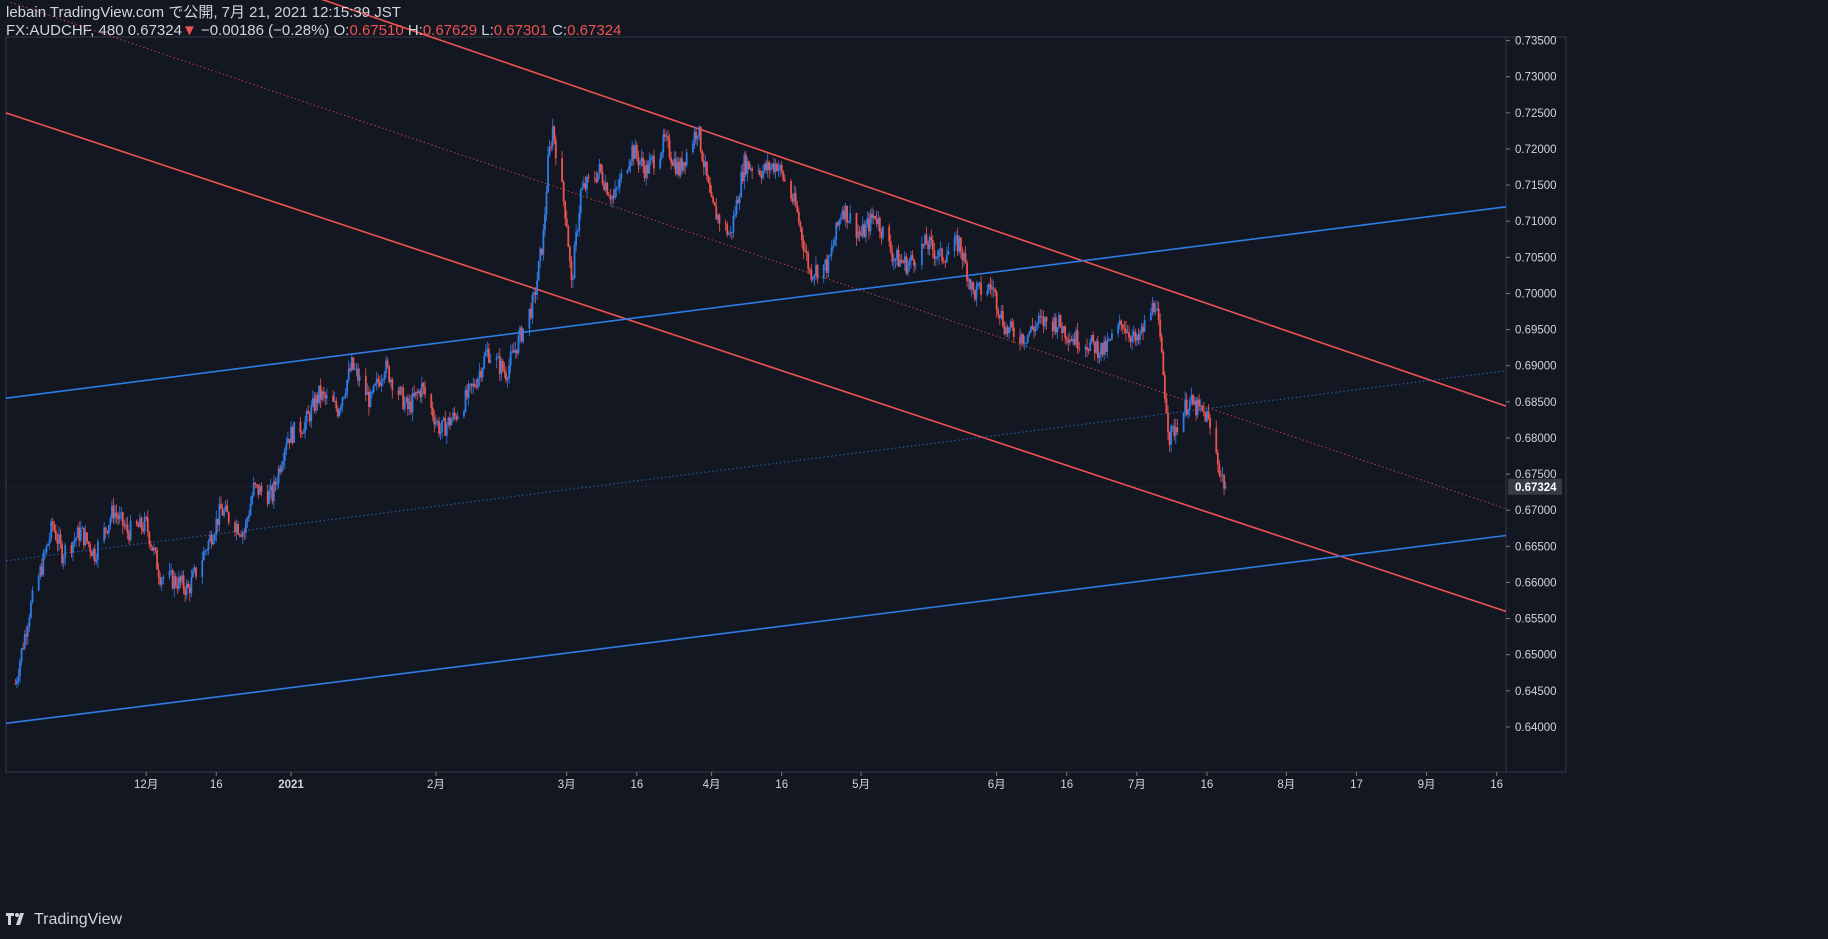 This screenshot has height=939, width=1828. I want to click on y-tick-label: 0.70500, so click(1536, 258).